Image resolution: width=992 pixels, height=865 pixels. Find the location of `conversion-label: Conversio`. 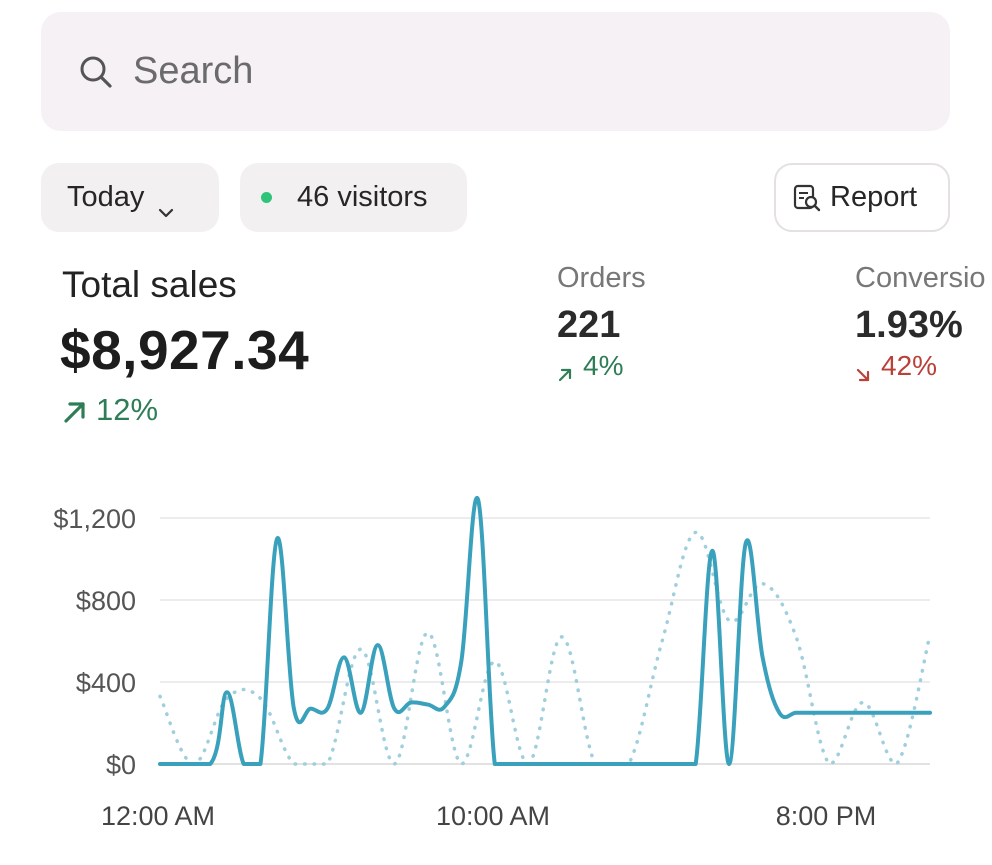

conversion-label: Conversio is located at coordinates (920, 278).